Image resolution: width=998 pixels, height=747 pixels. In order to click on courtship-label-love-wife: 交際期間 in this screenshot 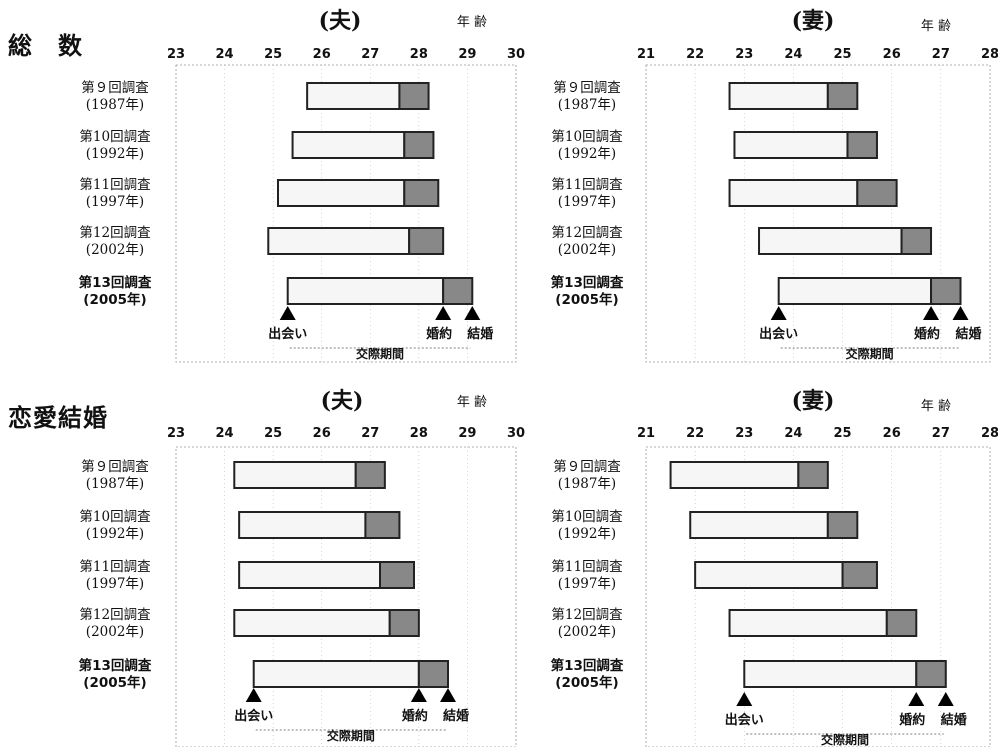, I will do `click(845, 739)`.